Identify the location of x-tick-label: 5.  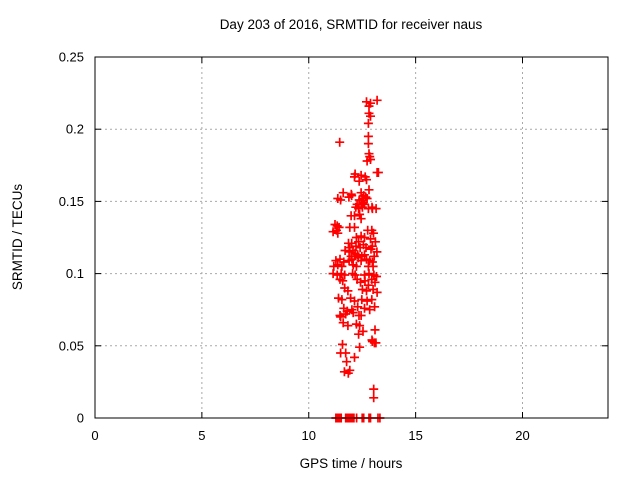
(201, 435).